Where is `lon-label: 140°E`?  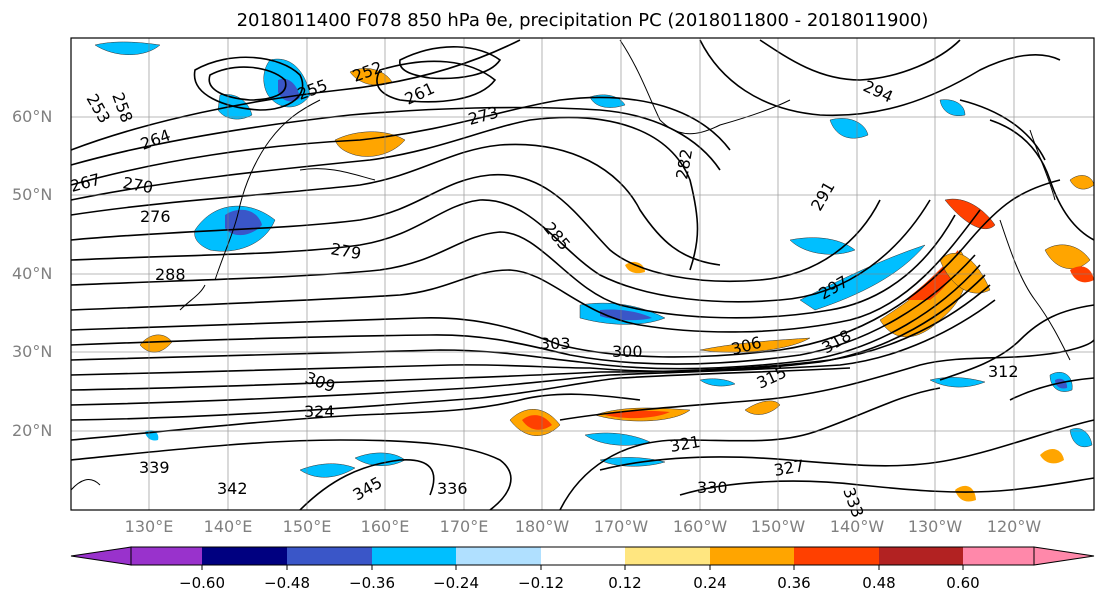 lon-label: 140°E is located at coordinates (228, 526).